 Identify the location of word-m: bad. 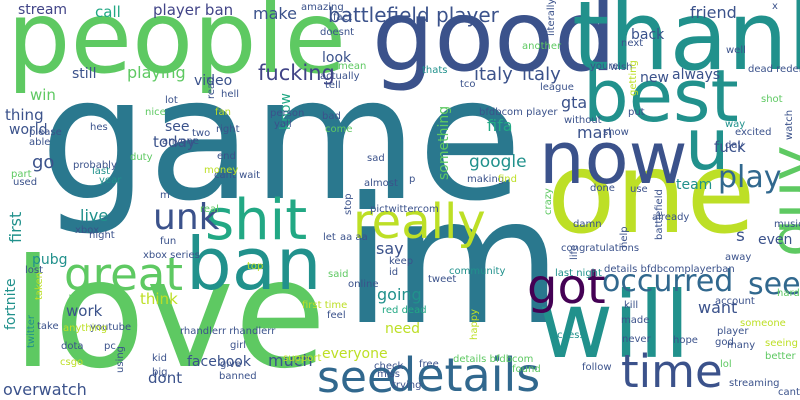
(331, 116).